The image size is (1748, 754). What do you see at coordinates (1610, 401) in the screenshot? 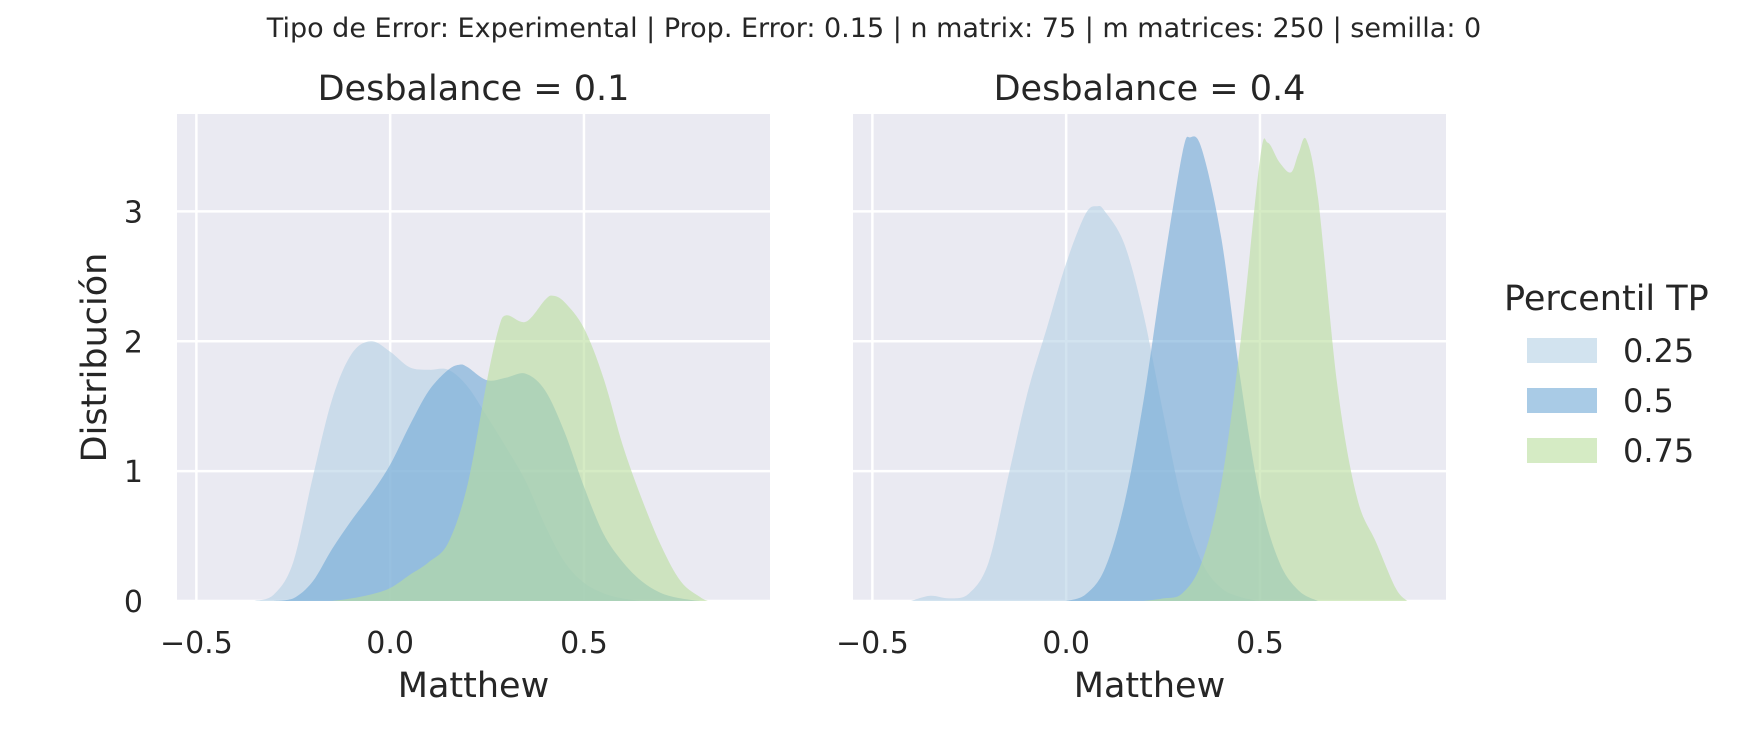
I see `legend-items: 0.25 0.5 0.75` at bounding box center [1610, 401].